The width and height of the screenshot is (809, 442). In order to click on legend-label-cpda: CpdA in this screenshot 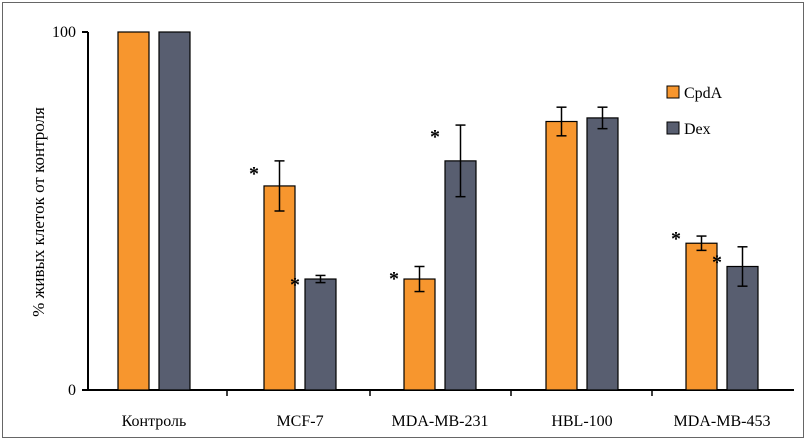, I will do `click(703, 93)`.